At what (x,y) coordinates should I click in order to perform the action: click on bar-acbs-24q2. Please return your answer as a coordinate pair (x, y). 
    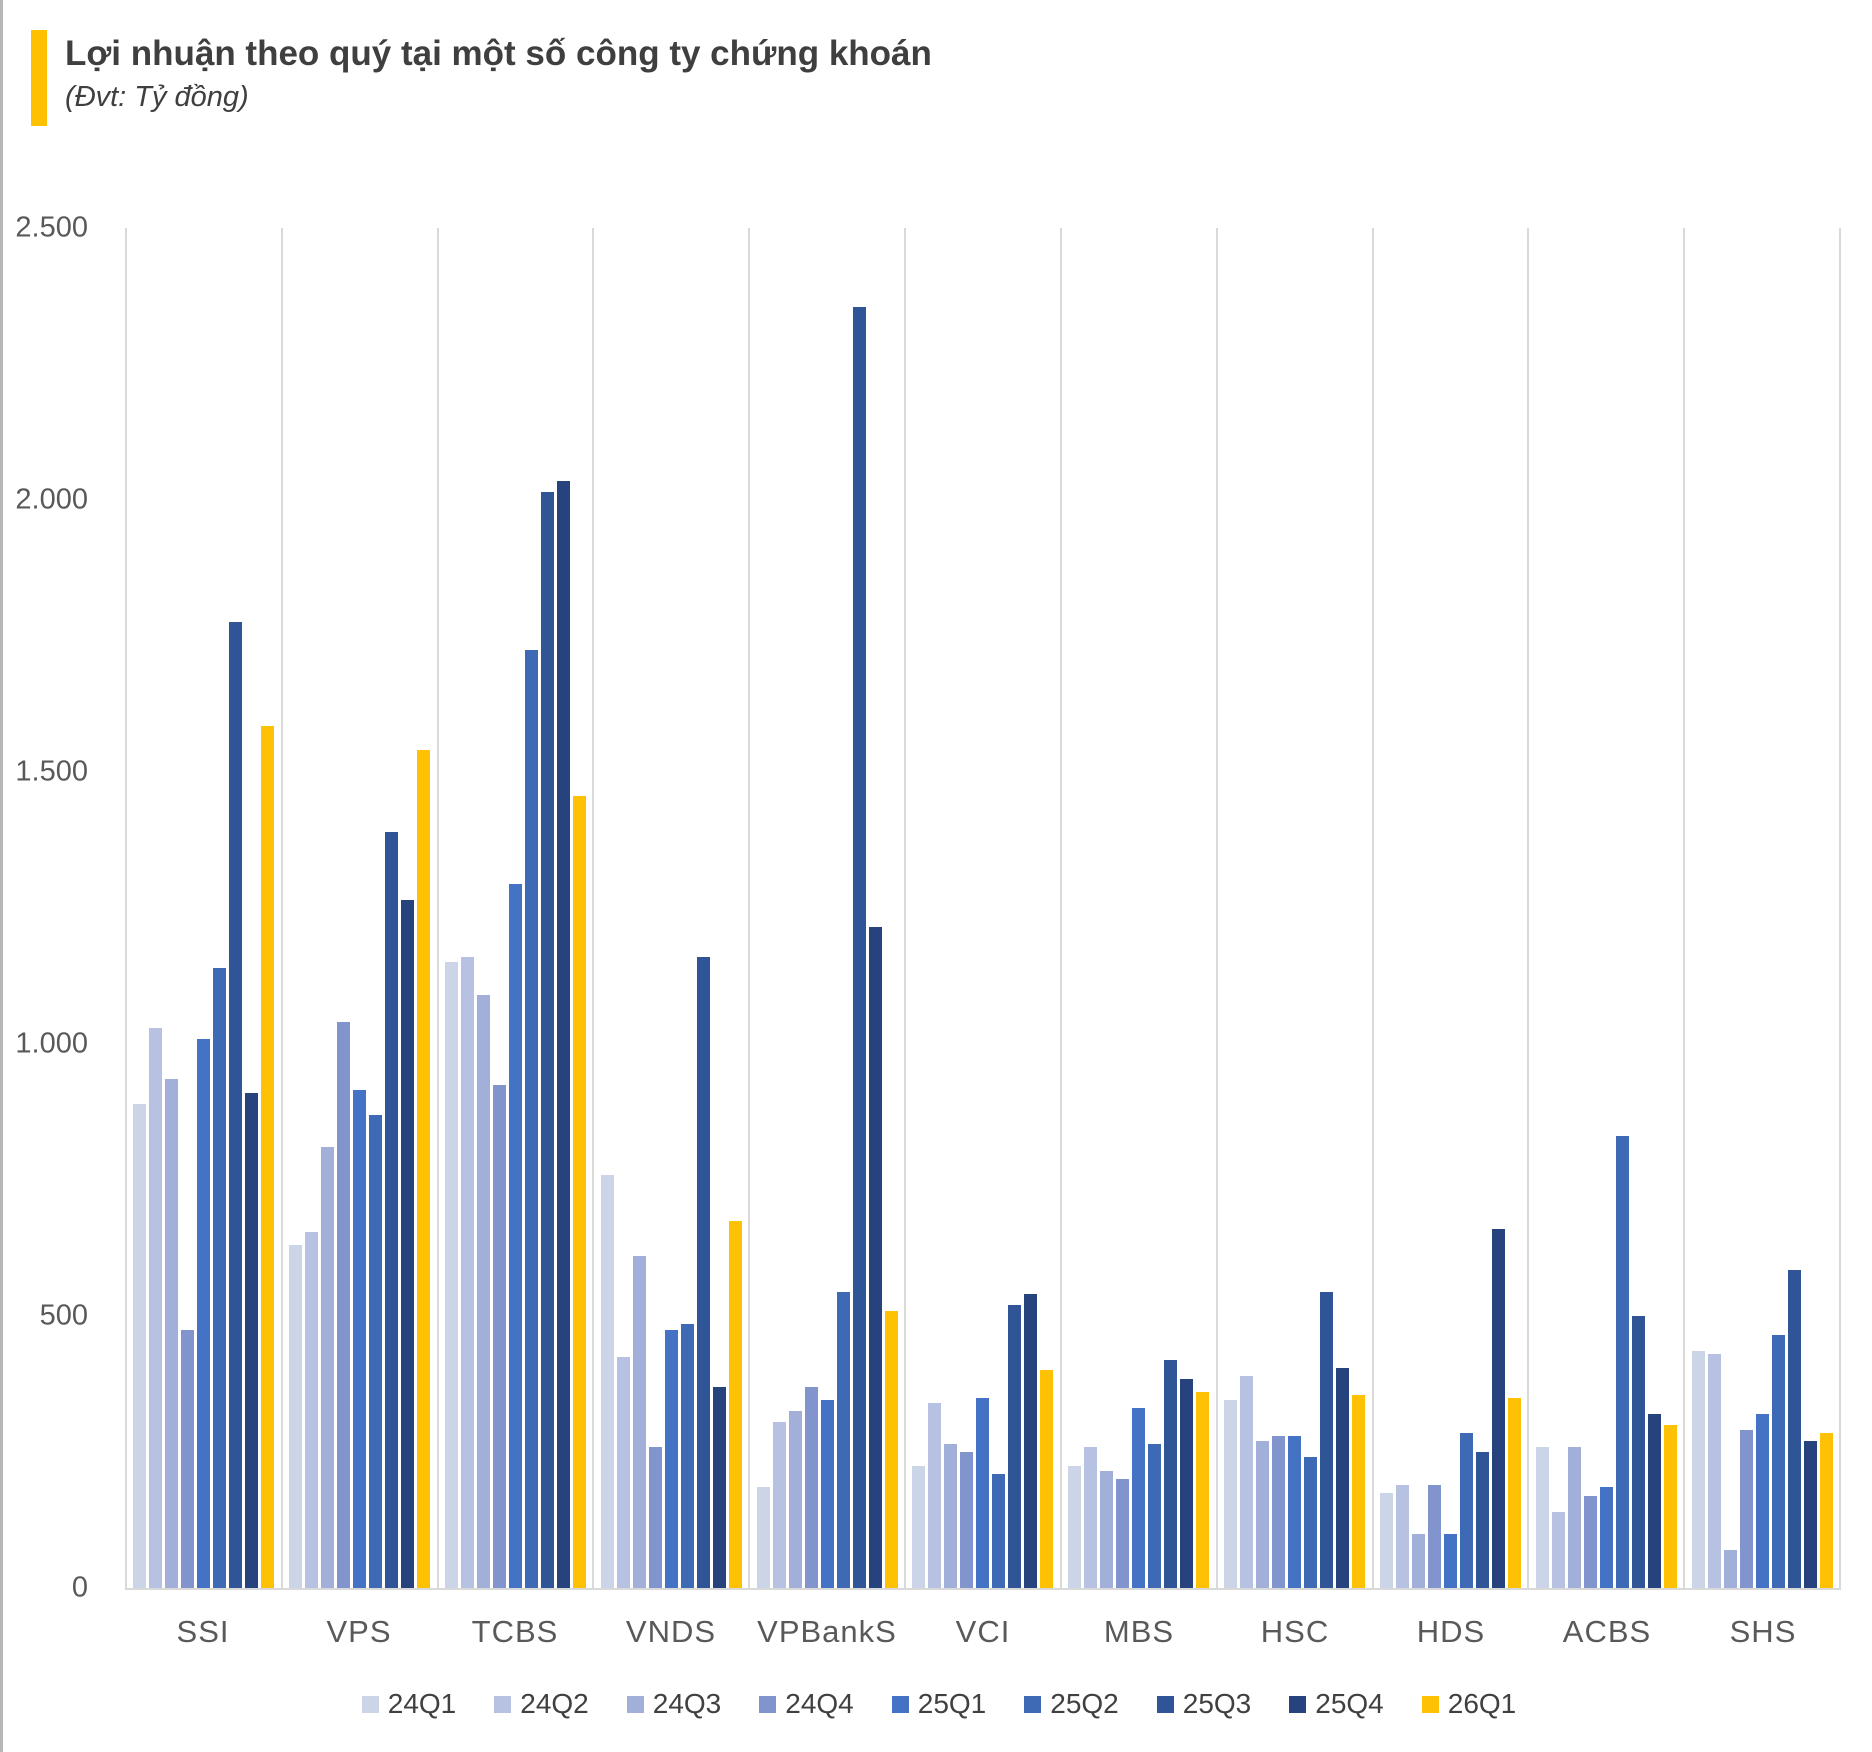
    Looking at the image, I should click on (1558, 1549).